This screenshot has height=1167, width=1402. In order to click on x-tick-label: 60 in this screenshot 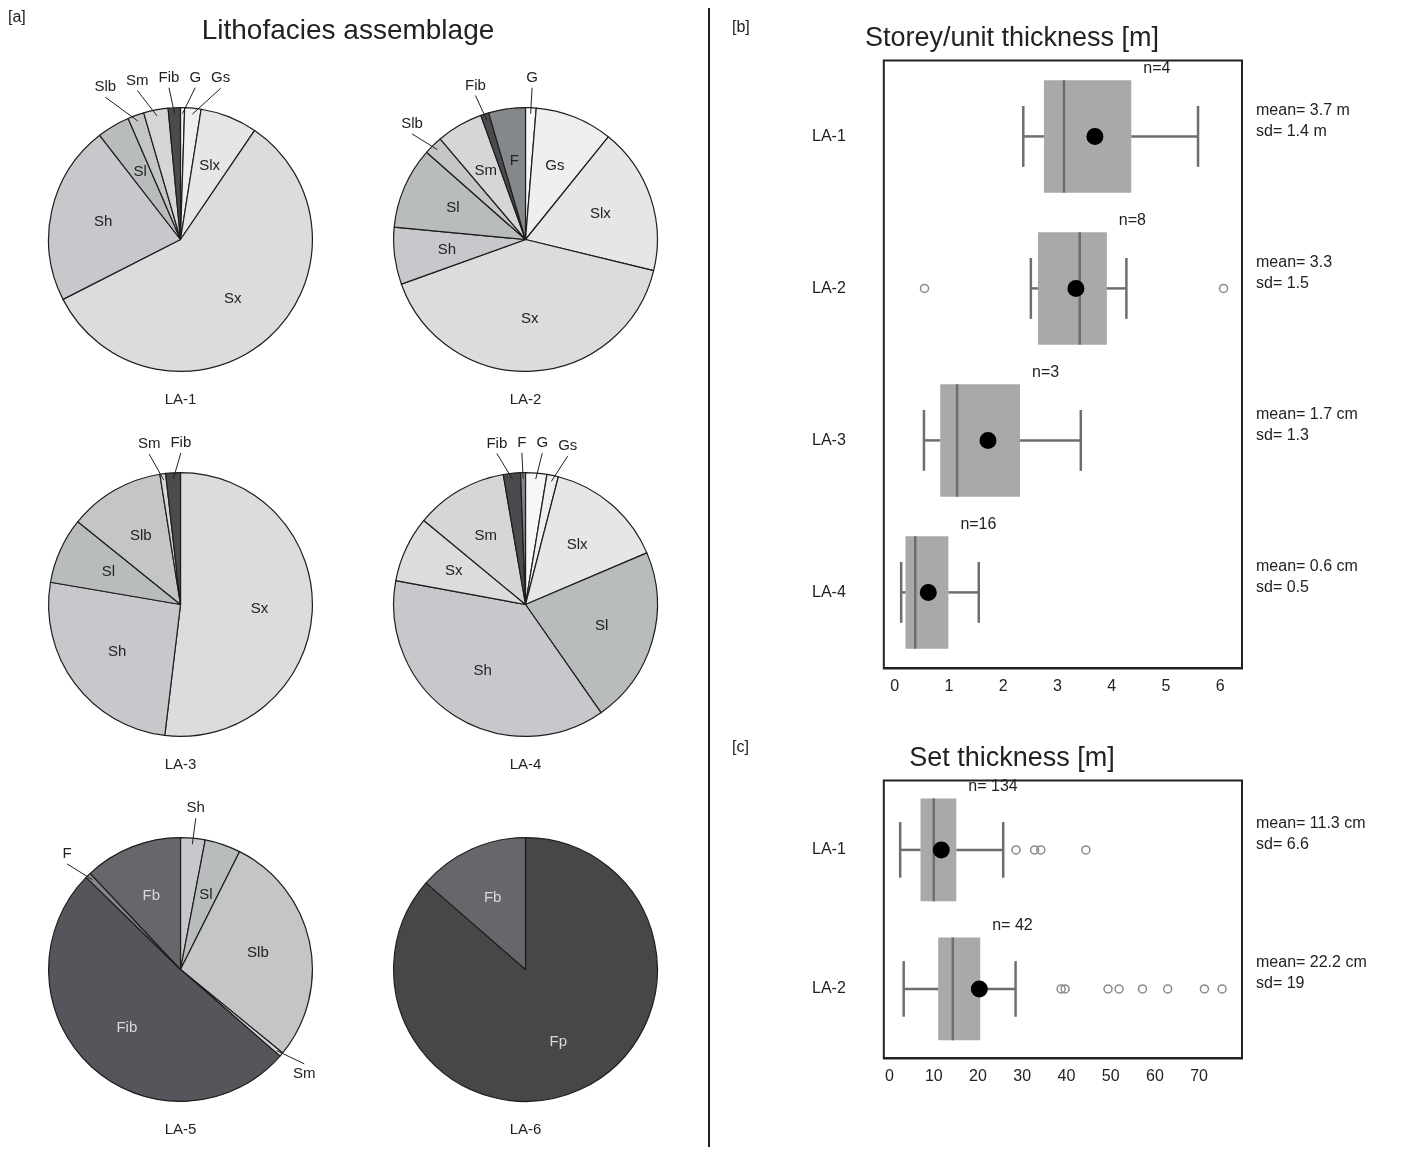, I will do `click(1154, 1076)`.